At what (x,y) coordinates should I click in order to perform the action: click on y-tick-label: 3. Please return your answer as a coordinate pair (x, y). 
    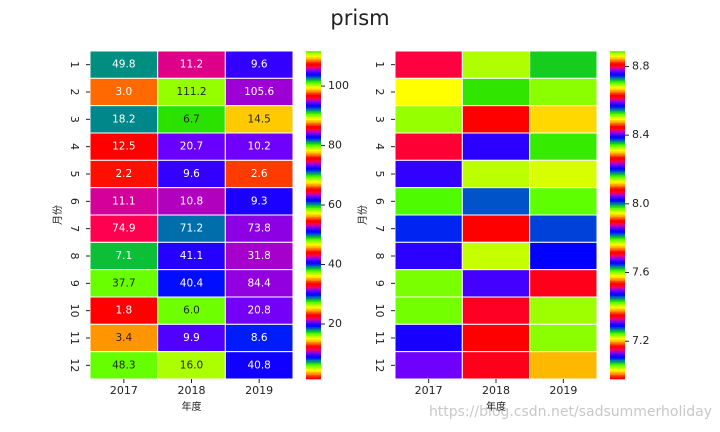
    Looking at the image, I should click on (379, 119).